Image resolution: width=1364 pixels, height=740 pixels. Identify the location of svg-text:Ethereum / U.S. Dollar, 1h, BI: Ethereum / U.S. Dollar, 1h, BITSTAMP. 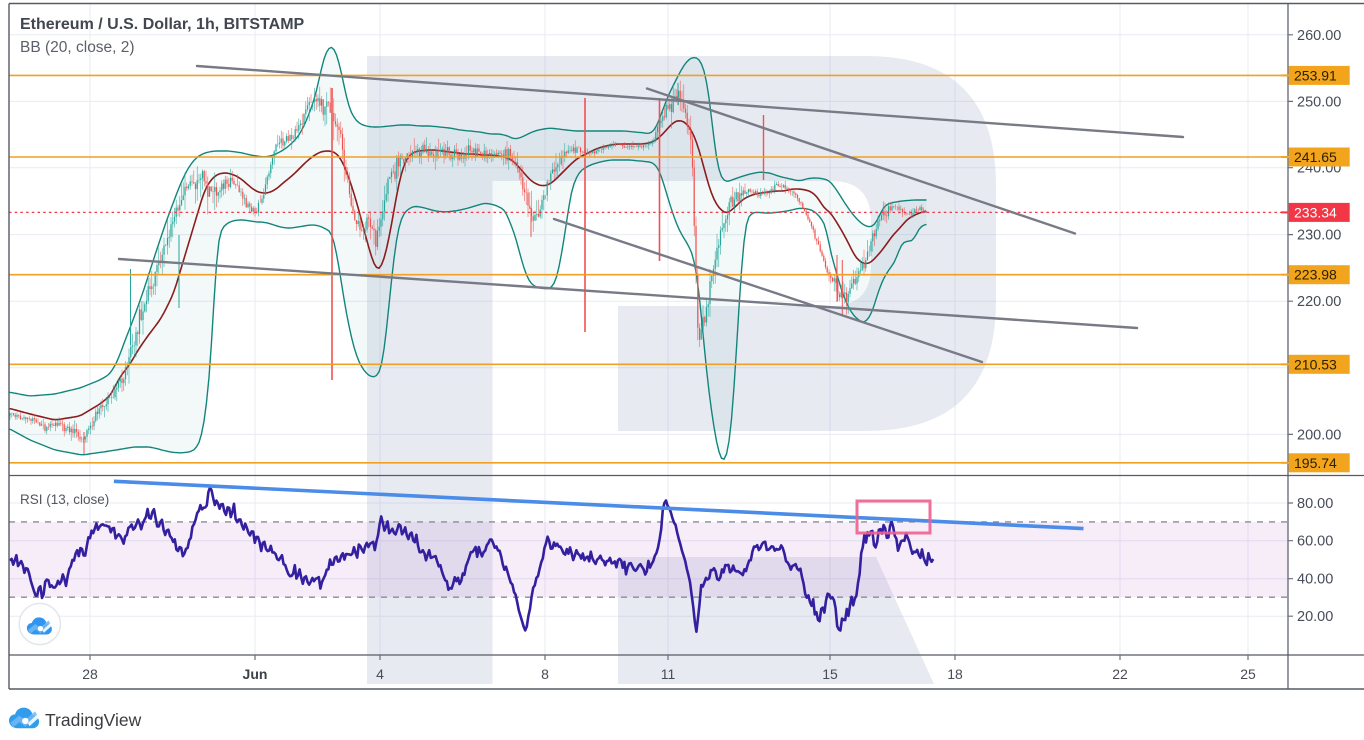
(162, 24).